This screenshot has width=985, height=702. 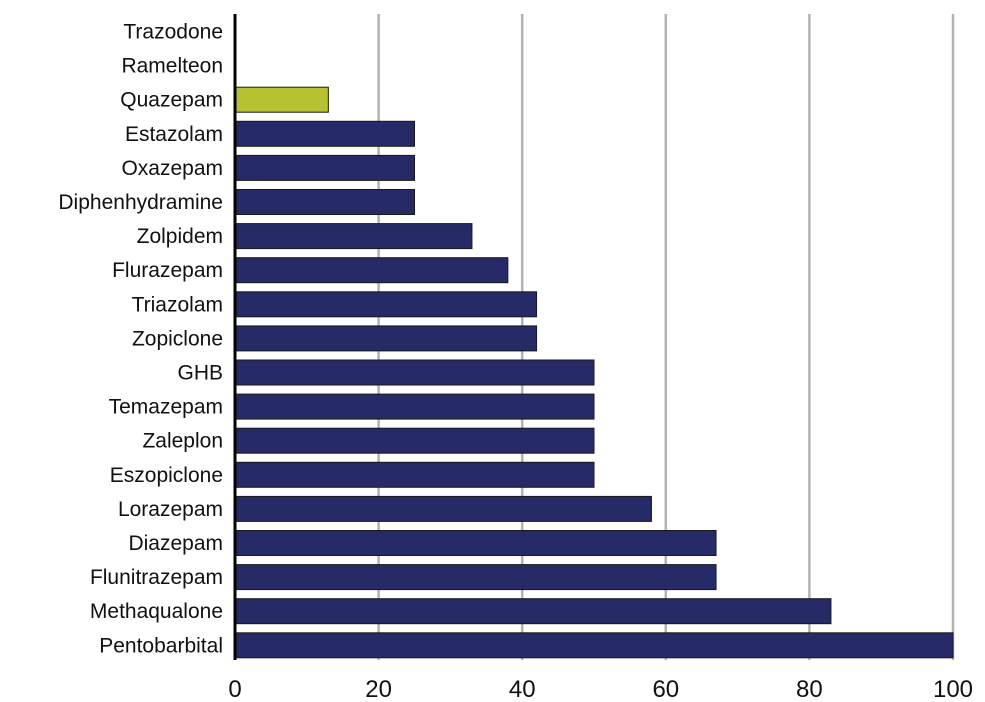 I want to click on bar-eszopiclone, so click(x=414, y=474).